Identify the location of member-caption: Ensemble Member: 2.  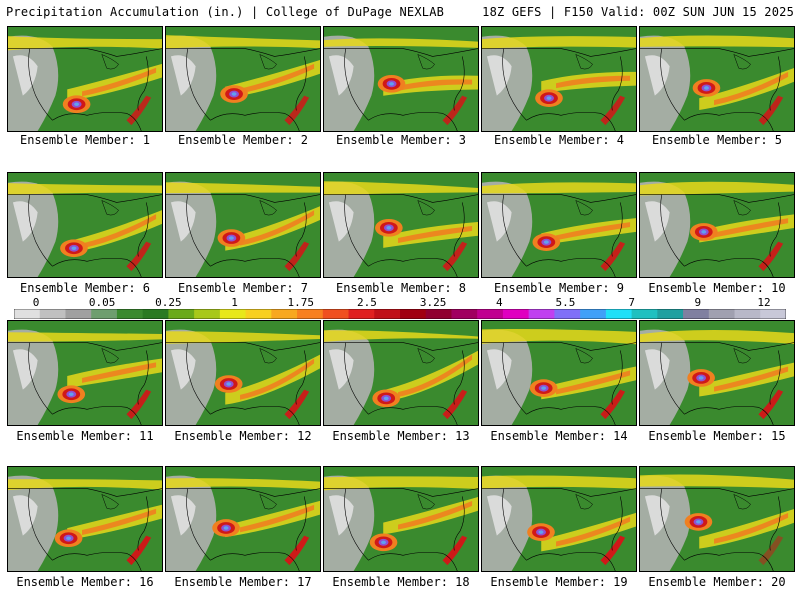
(243, 140).